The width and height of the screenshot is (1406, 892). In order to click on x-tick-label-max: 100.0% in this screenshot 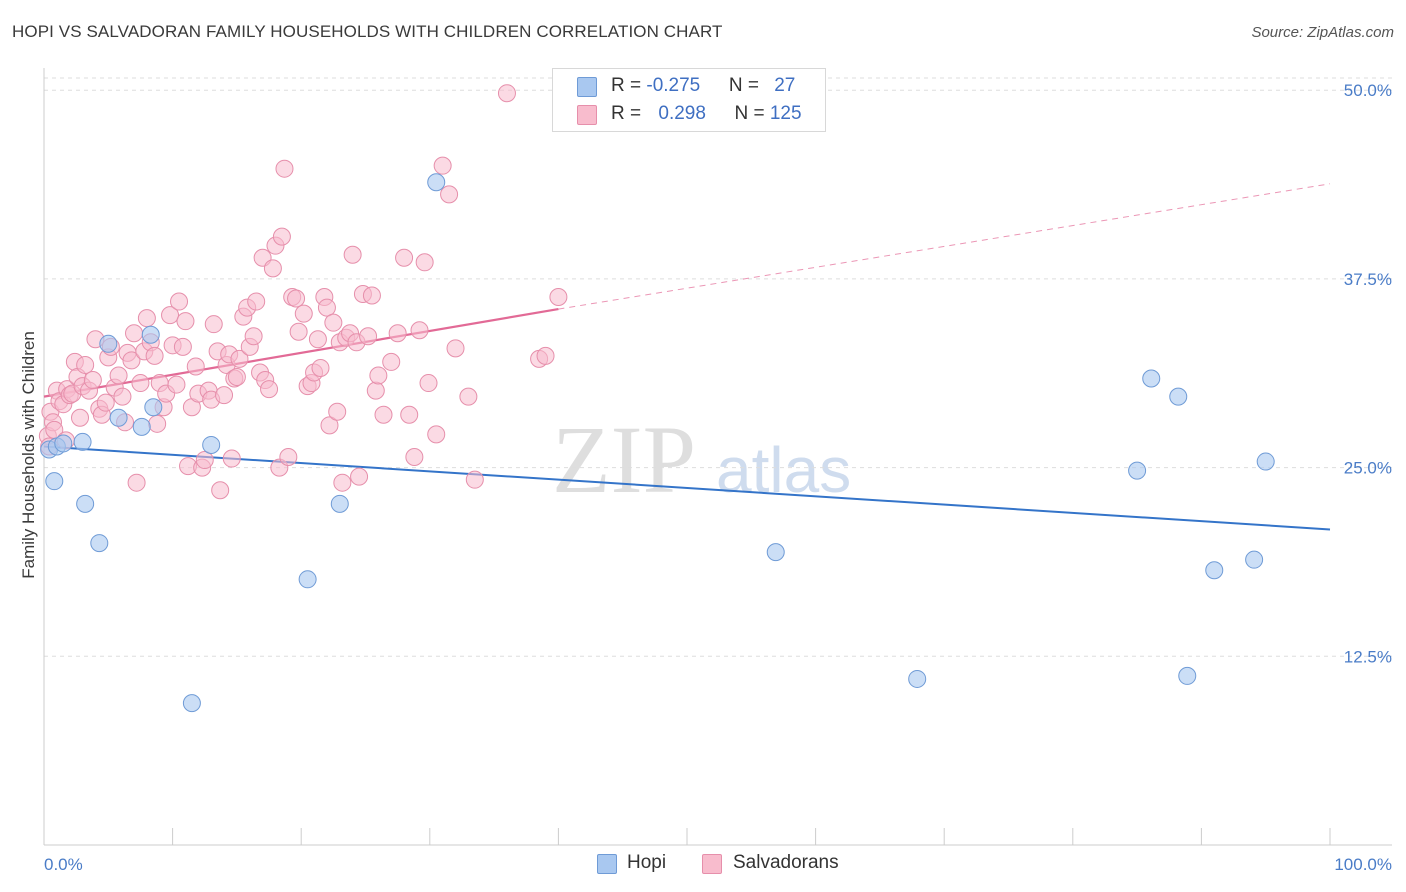, I will do `click(1363, 864)`.